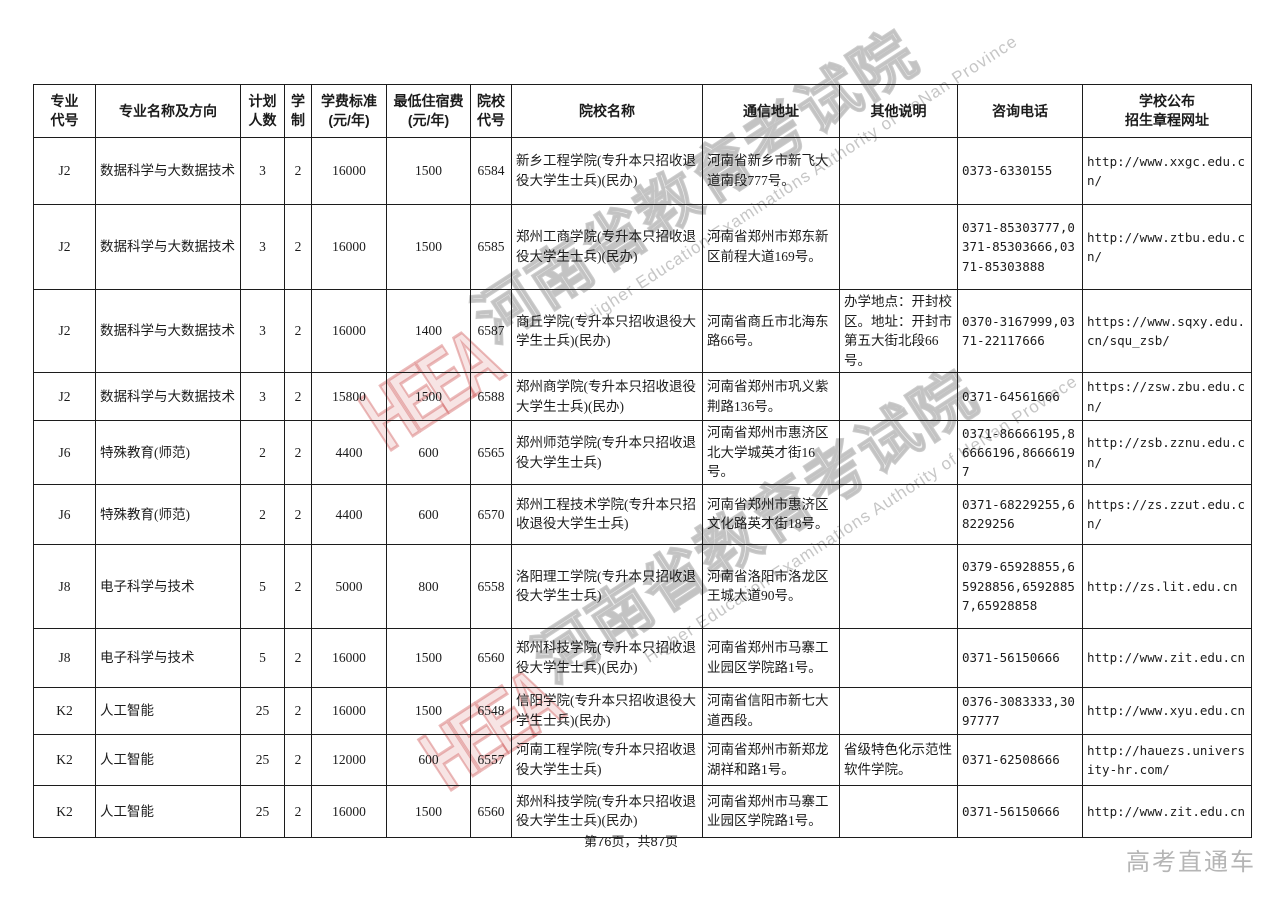 This screenshot has width=1280, height=905. I want to click on cell-tuition: 15800, so click(349, 397).